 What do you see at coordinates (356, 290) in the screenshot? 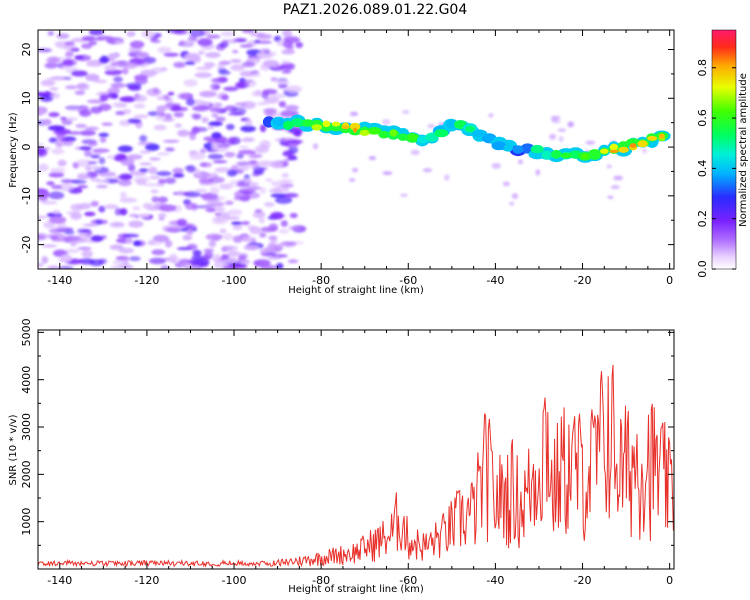
I see `spectrogram-x-label: Height of straight line (km)` at bounding box center [356, 290].